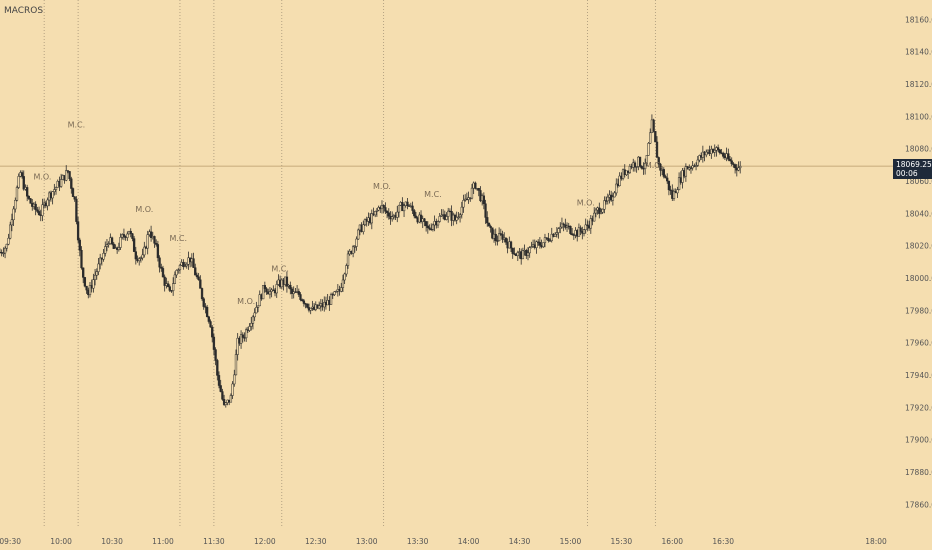 The height and width of the screenshot is (550, 932). What do you see at coordinates (672, 541) in the screenshot?
I see `x-tick-label-13: 16:00` at bounding box center [672, 541].